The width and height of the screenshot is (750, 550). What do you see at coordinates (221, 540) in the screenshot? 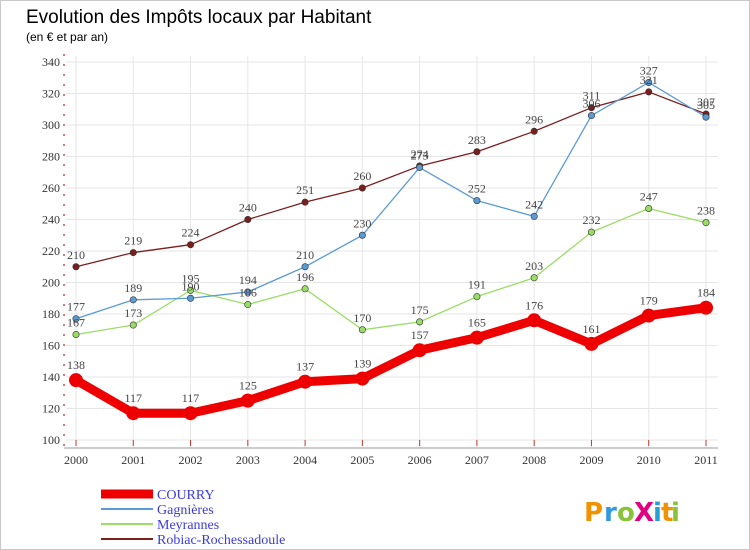
I see `legend-label-3: Robiac-Rochessadoule` at bounding box center [221, 540].